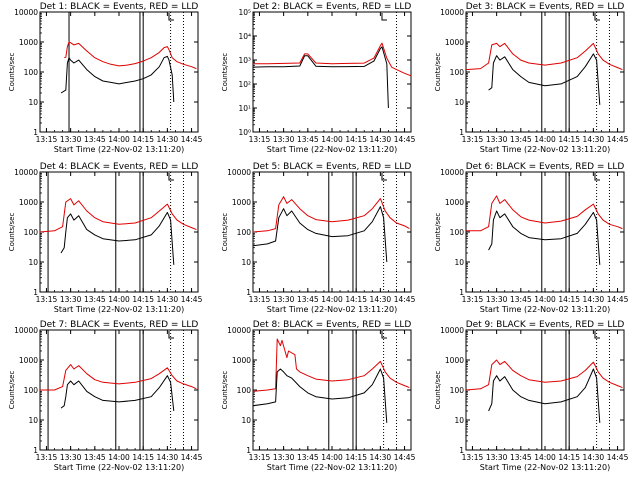 This screenshot has width=640, height=480. I want to click on det-5-title: Det 5: BLACK = Events, RED = LLD, so click(332, 167).